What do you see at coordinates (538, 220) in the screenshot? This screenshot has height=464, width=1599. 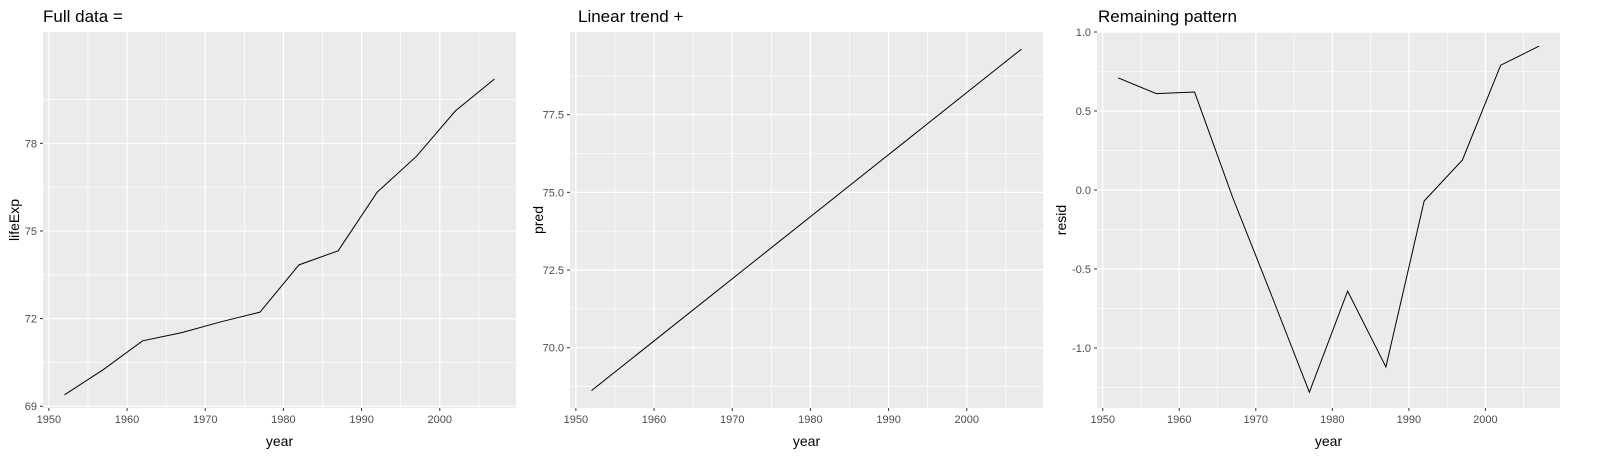 I see `y-axis-title: pred` at bounding box center [538, 220].